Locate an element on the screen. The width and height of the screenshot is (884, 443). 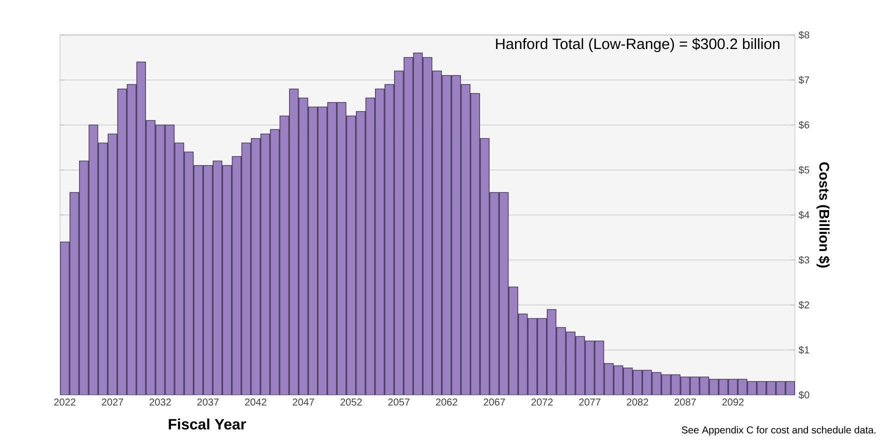
x-tick-label: 2052 is located at coordinates (351, 402).